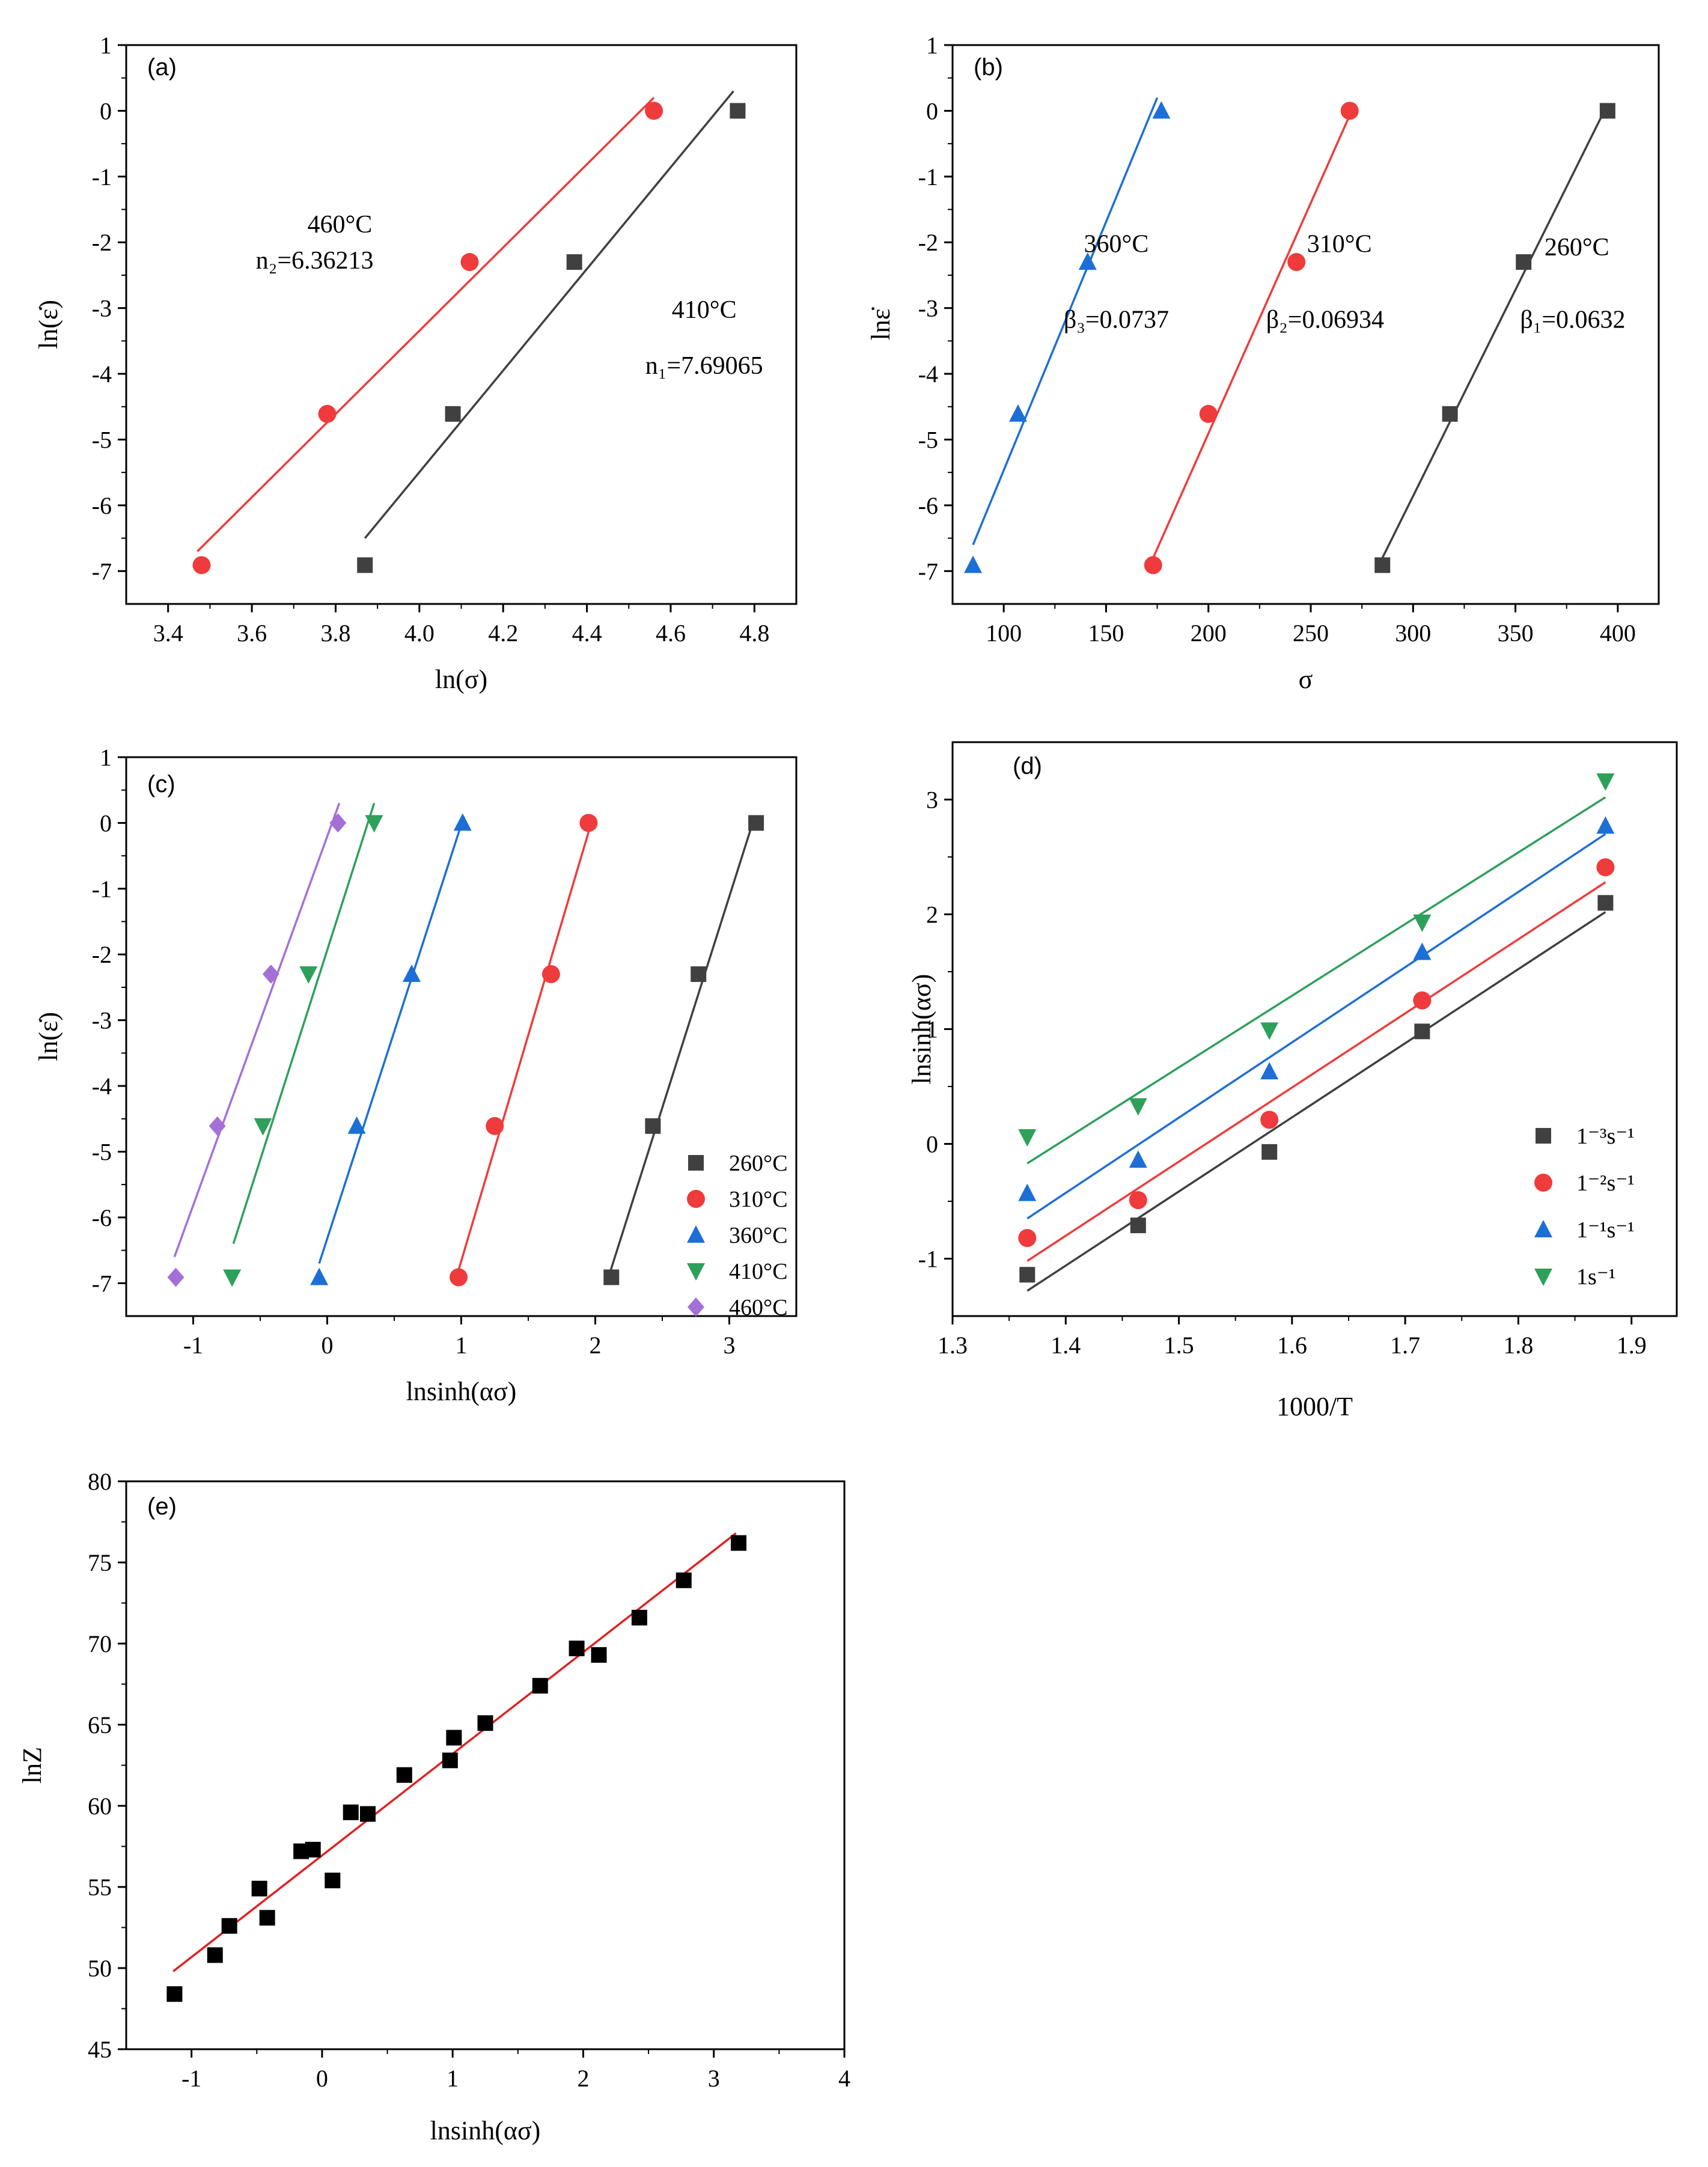 The image size is (1708, 2167). What do you see at coordinates (759, 1307) in the screenshot?
I see `legend-label: 460°C` at bounding box center [759, 1307].